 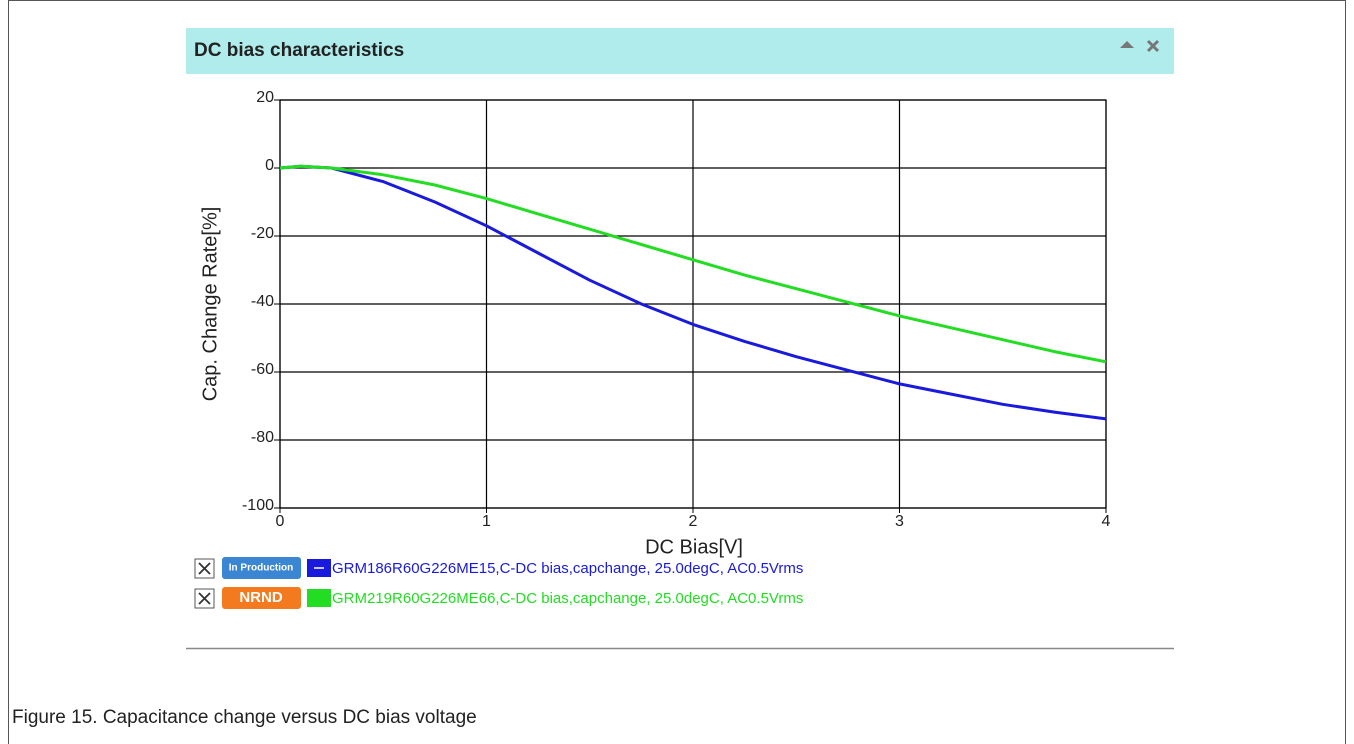 What do you see at coordinates (258, 505) in the screenshot?
I see `y-tick-label: -100` at bounding box center [258, 505].